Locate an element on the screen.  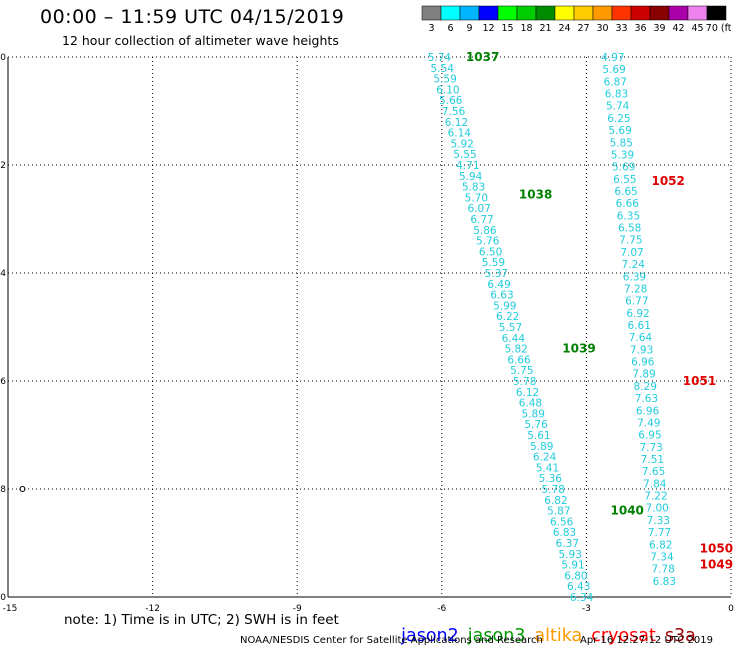
time-label: 1039 is located at coordinates (578, 349).